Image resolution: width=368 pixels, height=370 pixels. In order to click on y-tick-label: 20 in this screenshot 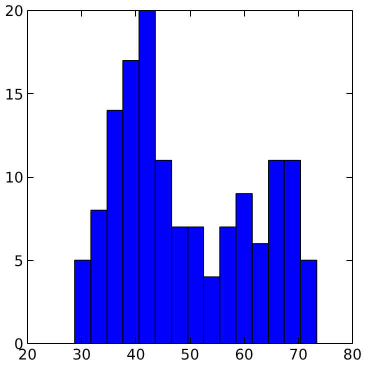, I will do `click(14, 11)`.